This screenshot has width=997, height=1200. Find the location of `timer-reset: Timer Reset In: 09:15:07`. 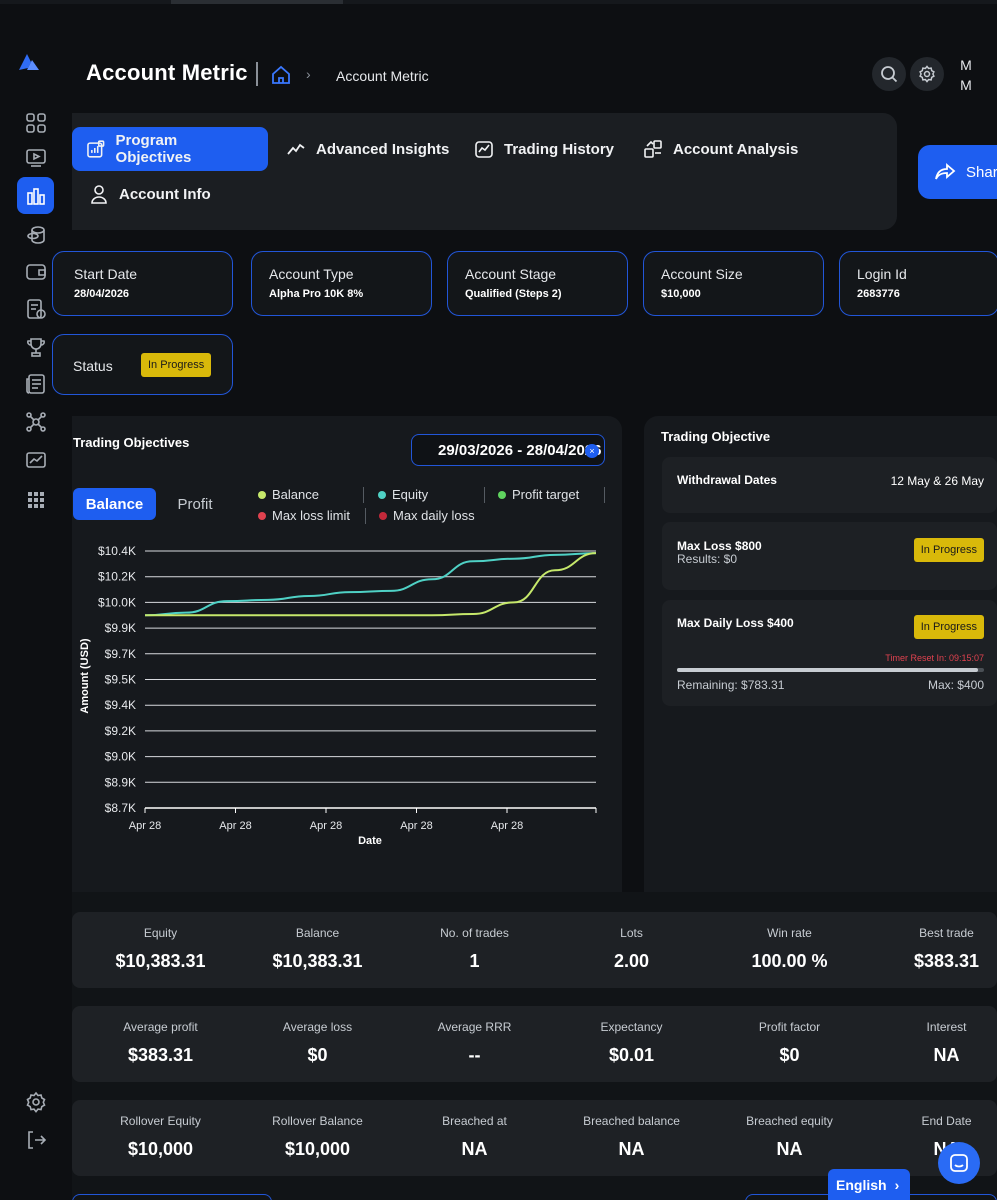

timer-reset: Timer Reset In: 09:15:07 is located at coordinates (934, 658).